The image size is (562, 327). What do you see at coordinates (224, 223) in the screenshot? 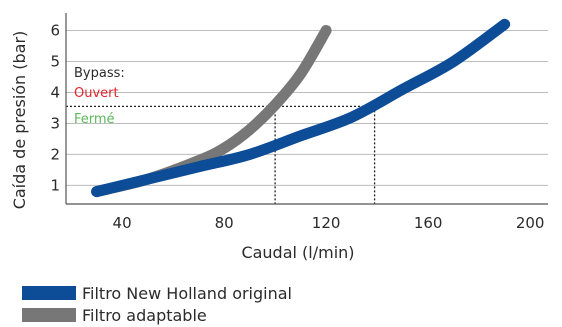
I see `x-tick-label-80: 80` at bounding box center [224, 223].